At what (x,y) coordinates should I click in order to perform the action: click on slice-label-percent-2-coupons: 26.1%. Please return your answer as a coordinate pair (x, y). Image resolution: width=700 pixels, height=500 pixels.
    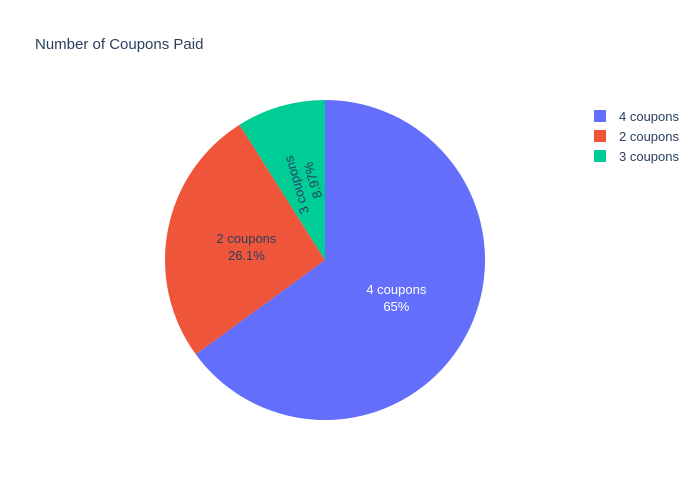
    Looking at the image, I should click on (246, 255).